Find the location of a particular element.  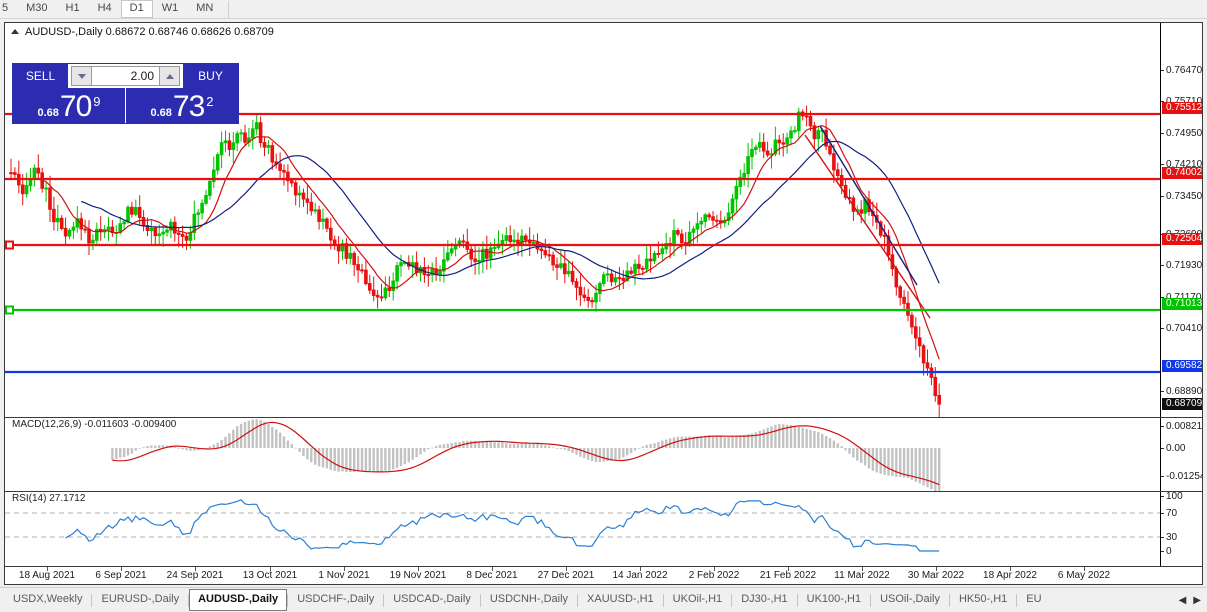

volume-increase-button is located at coordinates (169, 76).